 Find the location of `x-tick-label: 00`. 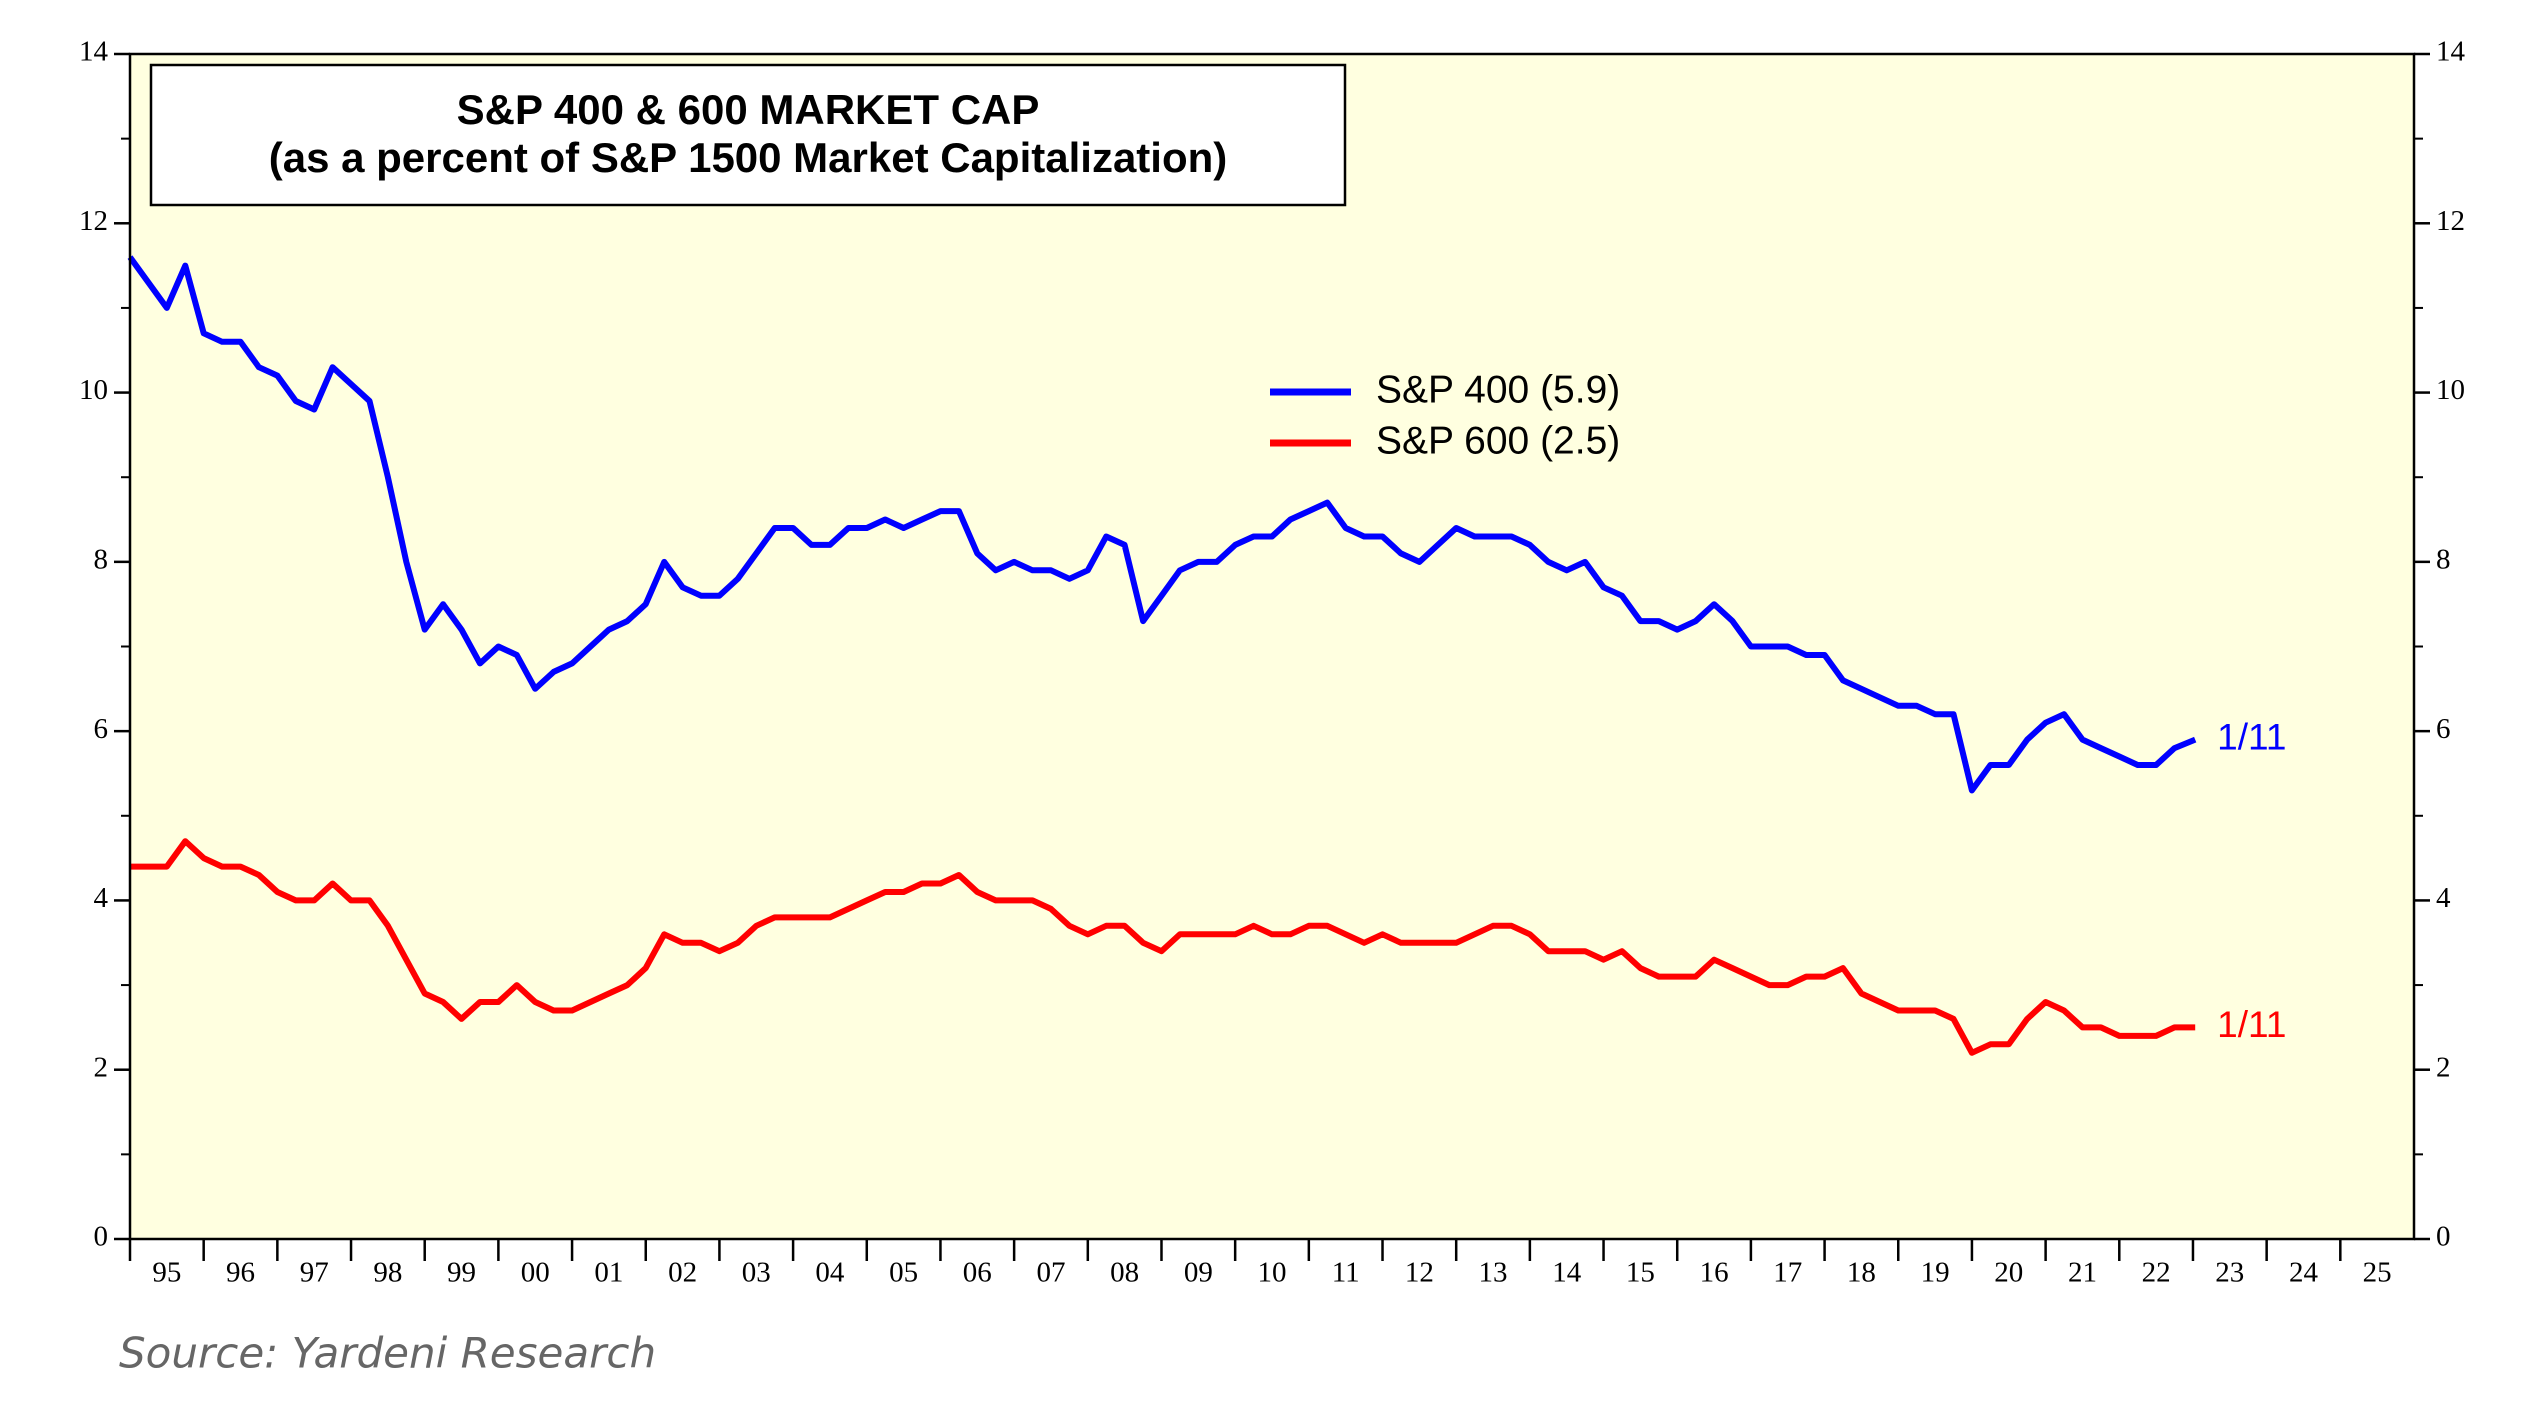

x-tick-label: 00 is located at coordinates (535, 1273).